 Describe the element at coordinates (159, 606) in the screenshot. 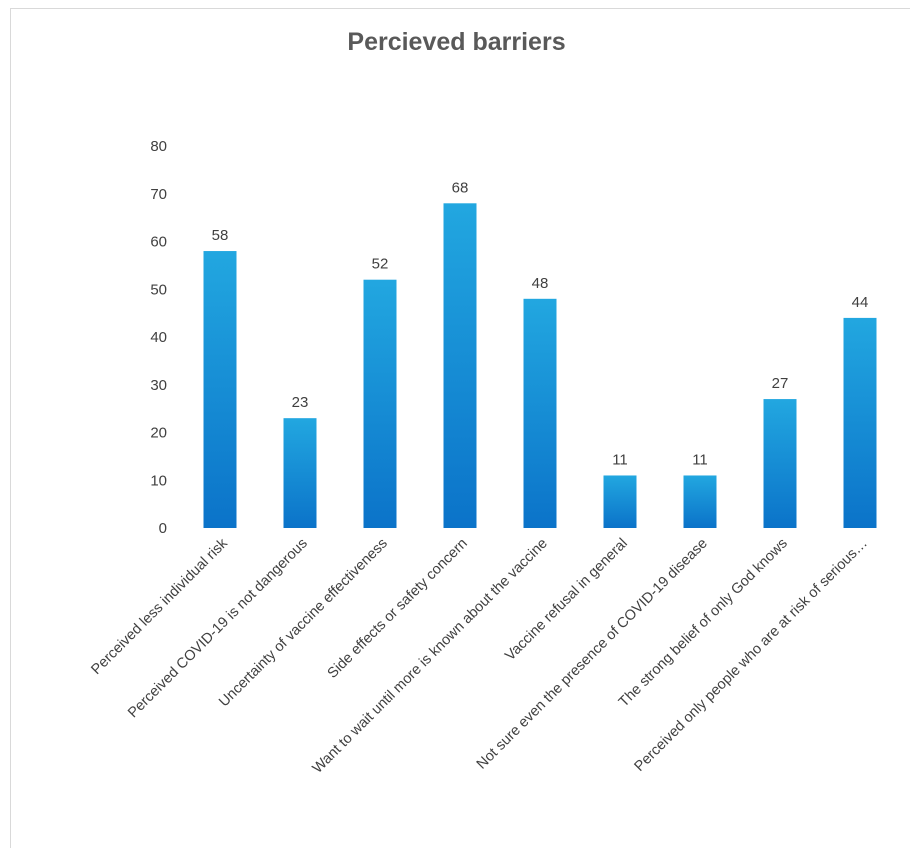

I see `x-category-label: Perceived less individual risk` at that location.